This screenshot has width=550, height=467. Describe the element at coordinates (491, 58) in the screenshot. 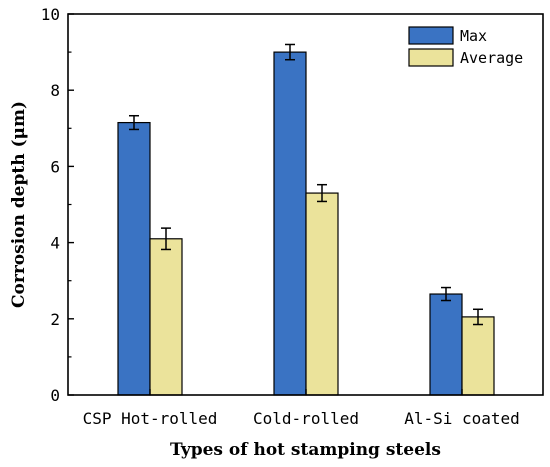

I see `legend-label: Average` at that location.